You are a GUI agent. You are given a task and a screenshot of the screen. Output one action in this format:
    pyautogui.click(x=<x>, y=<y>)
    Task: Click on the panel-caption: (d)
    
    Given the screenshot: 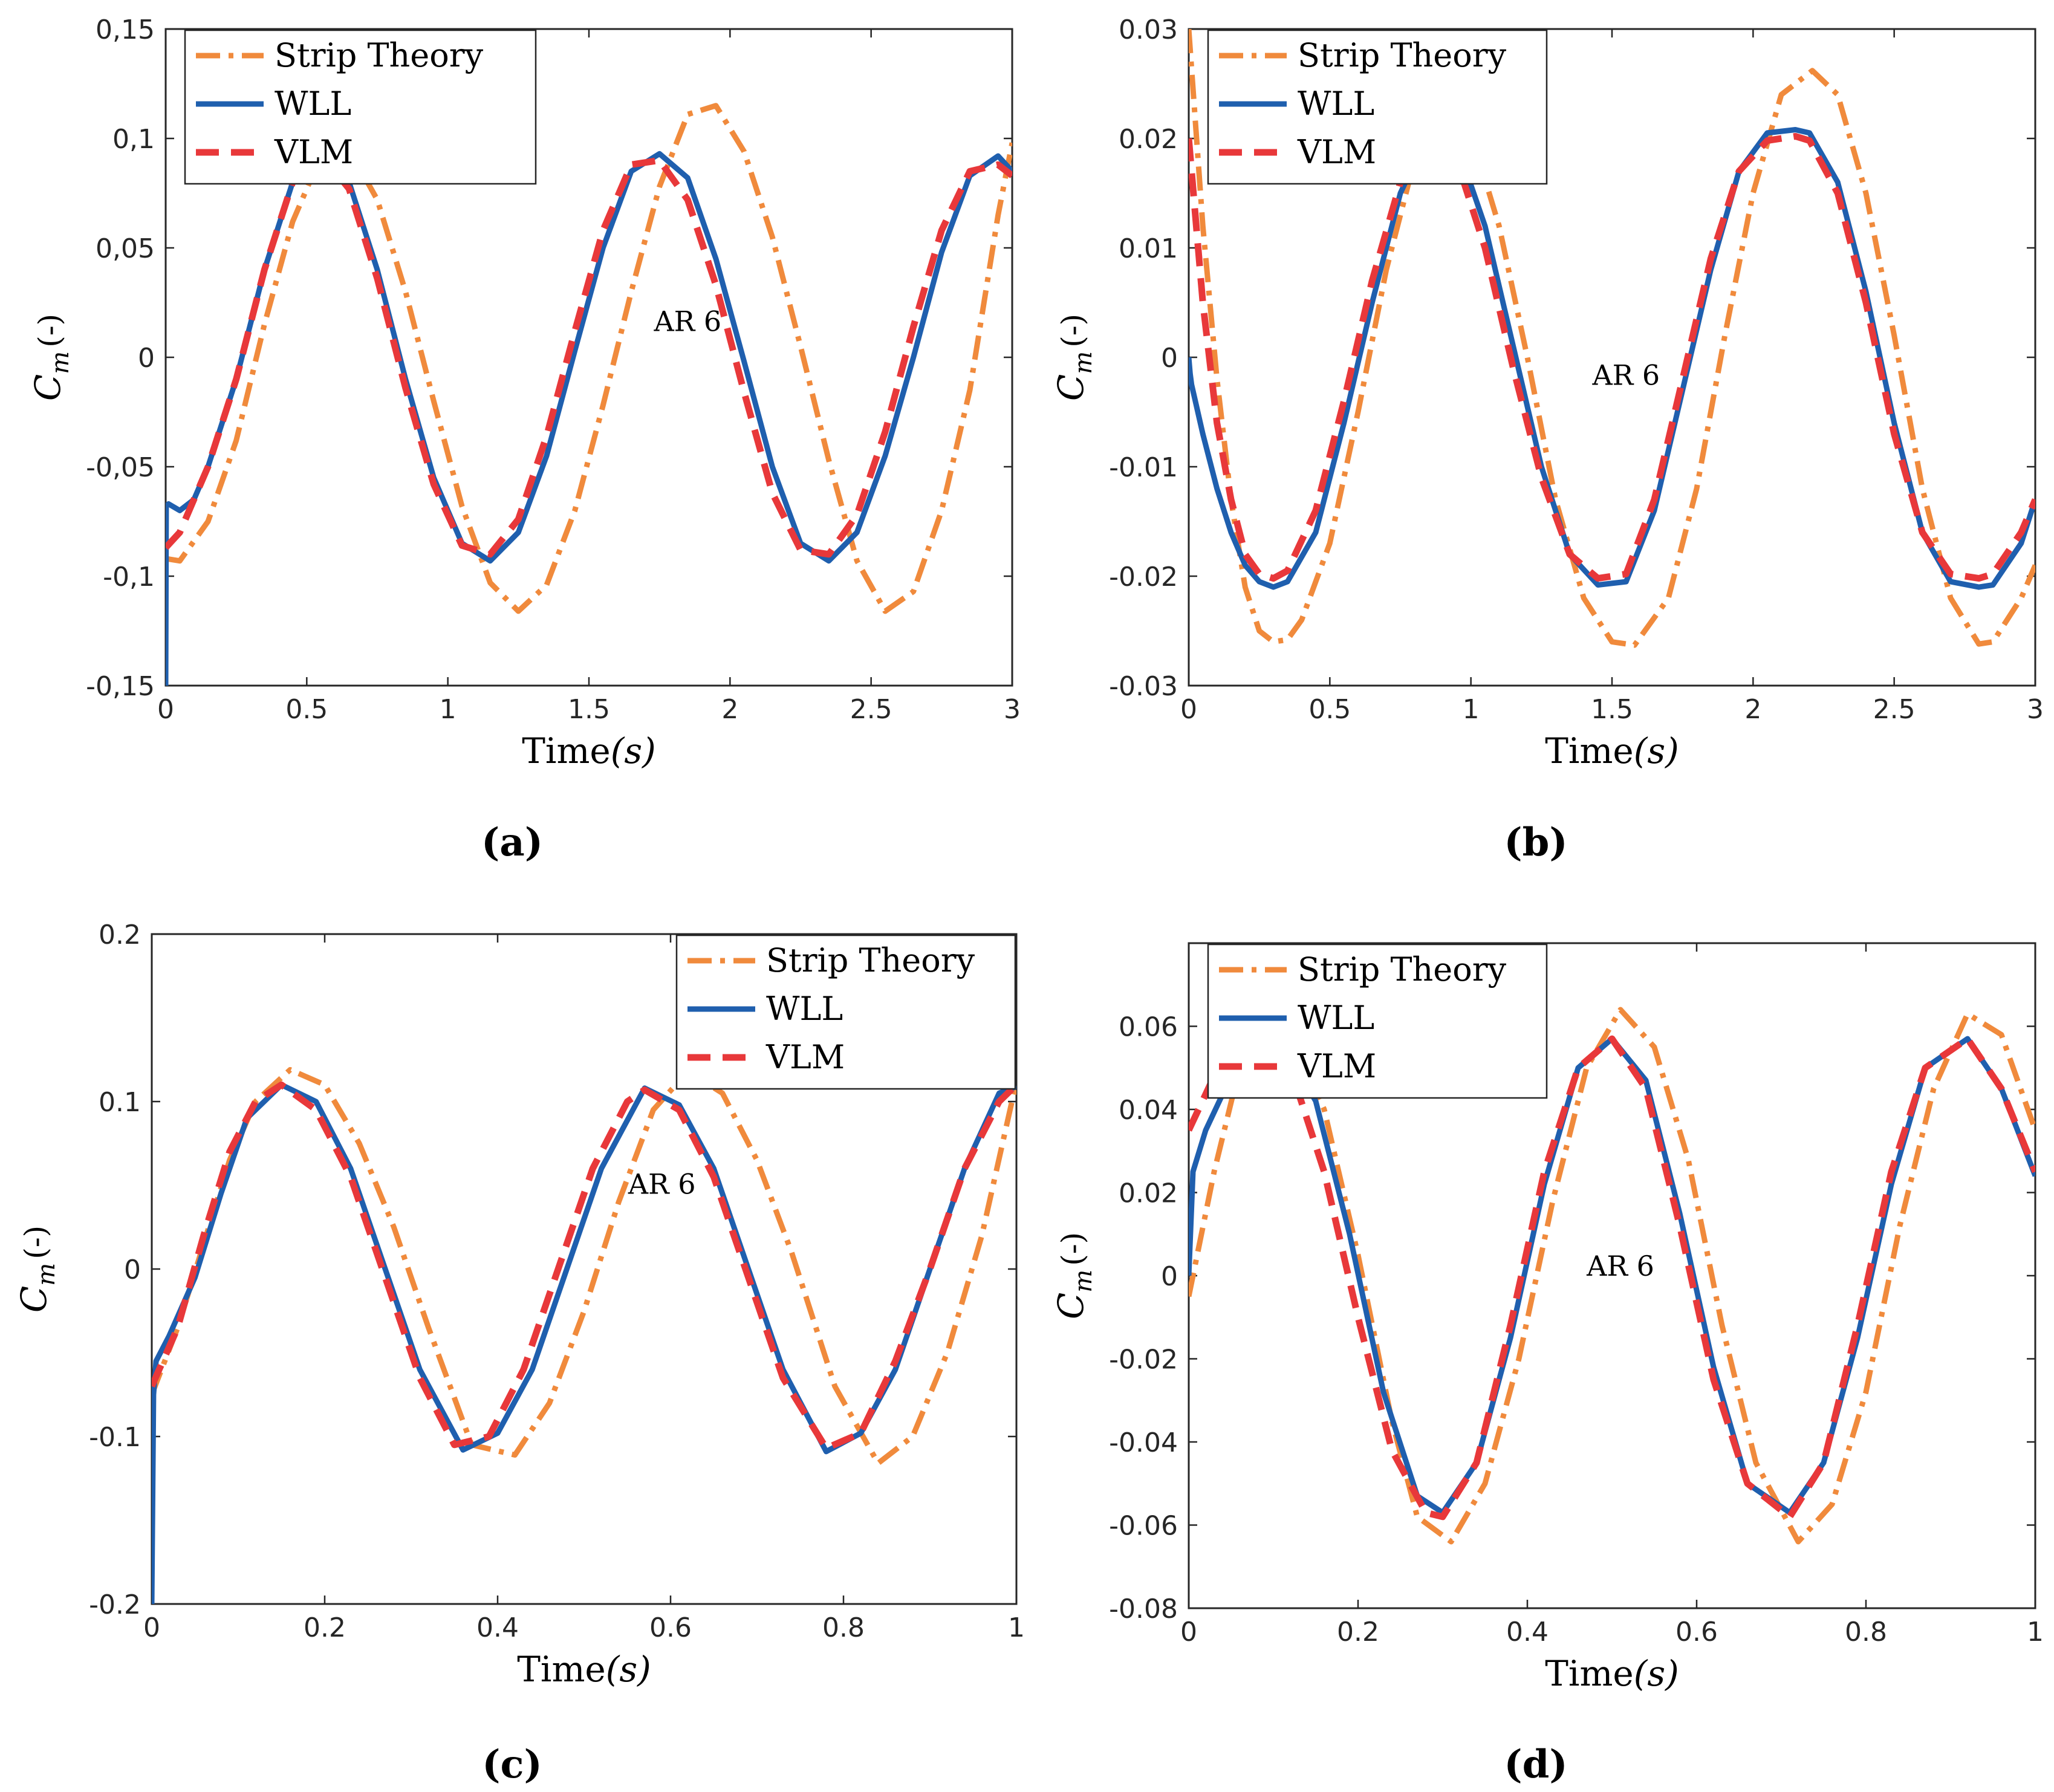 What is the action you would take?
    pyautogui.click(x=1535, y=1765)
    